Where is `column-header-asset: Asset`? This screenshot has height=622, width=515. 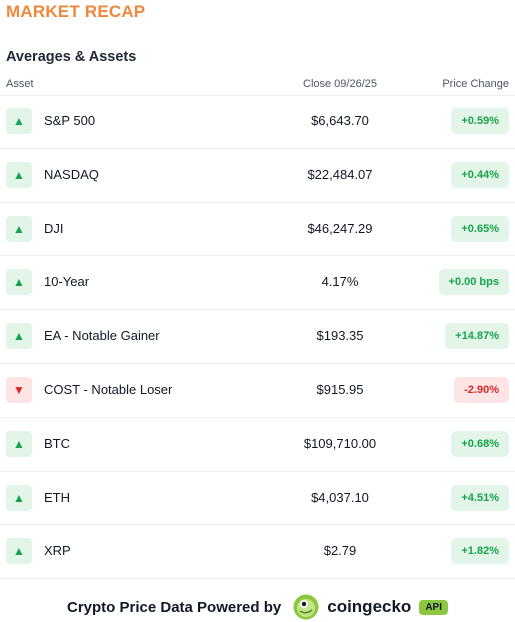
column-header-asset: Asset is located at coordinates (20, 84).